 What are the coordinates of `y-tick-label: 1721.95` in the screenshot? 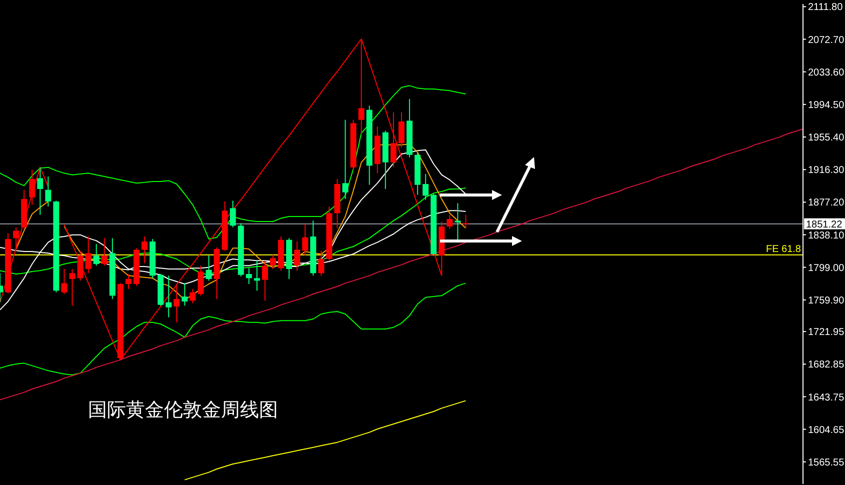 It's located at (826, 332).